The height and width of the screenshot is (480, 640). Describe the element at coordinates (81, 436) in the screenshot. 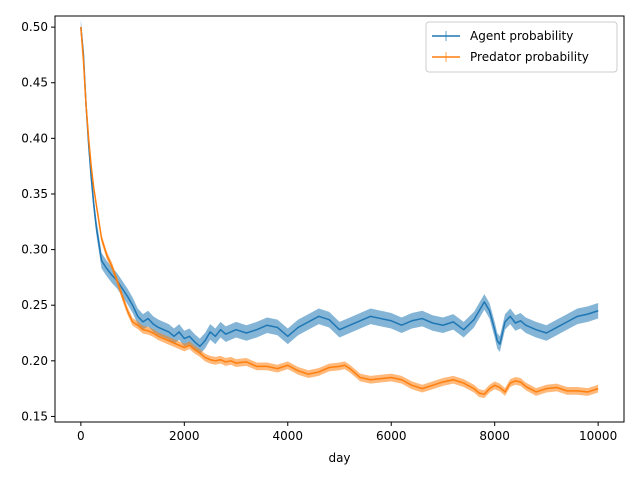

I see `x-tick-label: 0` at that location.